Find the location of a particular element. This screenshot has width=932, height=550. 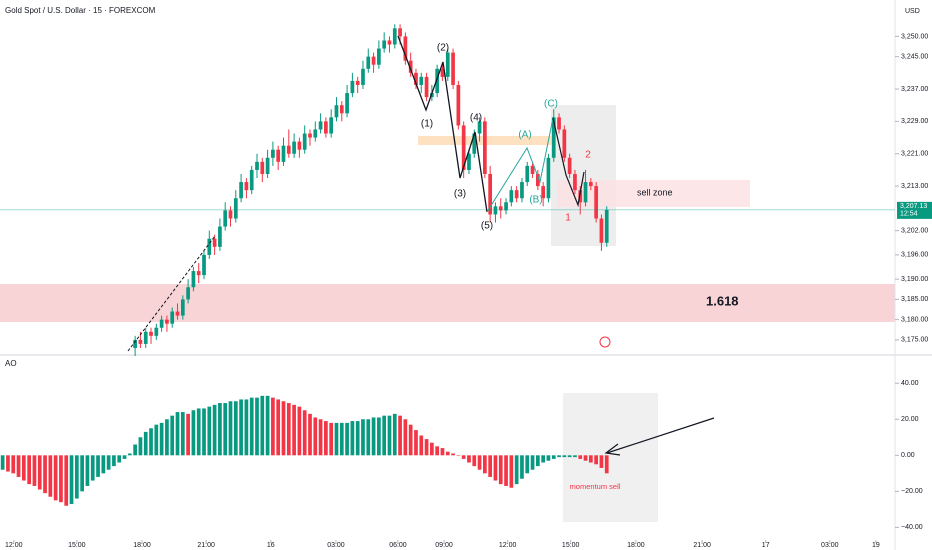

y-tick-label: 3,229.00 is located at coordinates (914, 121).